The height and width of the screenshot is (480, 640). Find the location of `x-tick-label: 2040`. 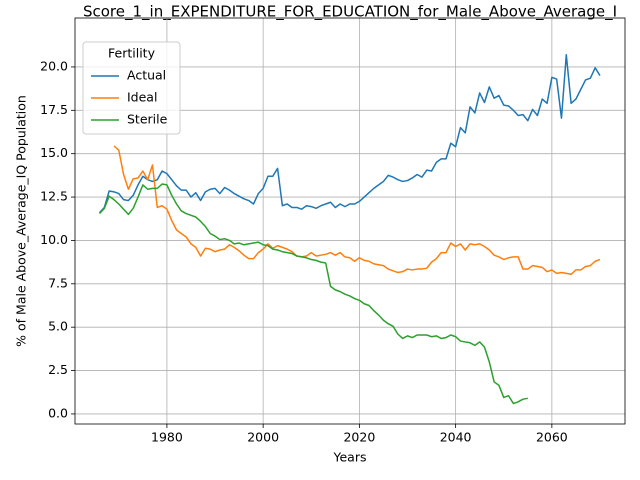

x-tick-label: 2040 is located at coordinates (456, 437).